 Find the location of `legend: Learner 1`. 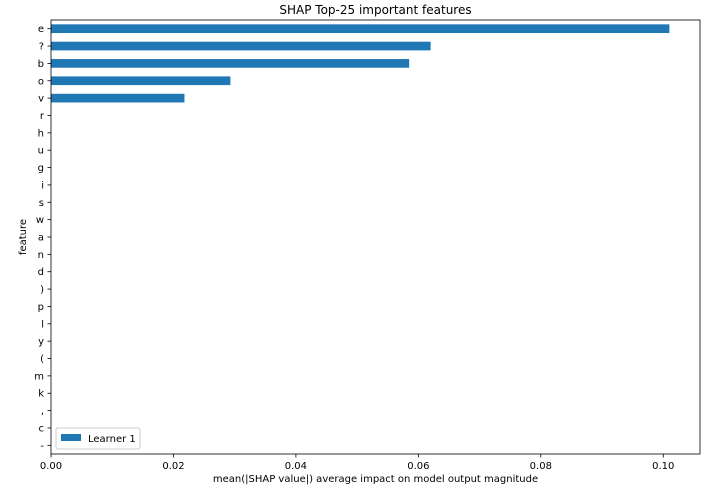

legend: Learner 1 is located at coordinates (98, 438).